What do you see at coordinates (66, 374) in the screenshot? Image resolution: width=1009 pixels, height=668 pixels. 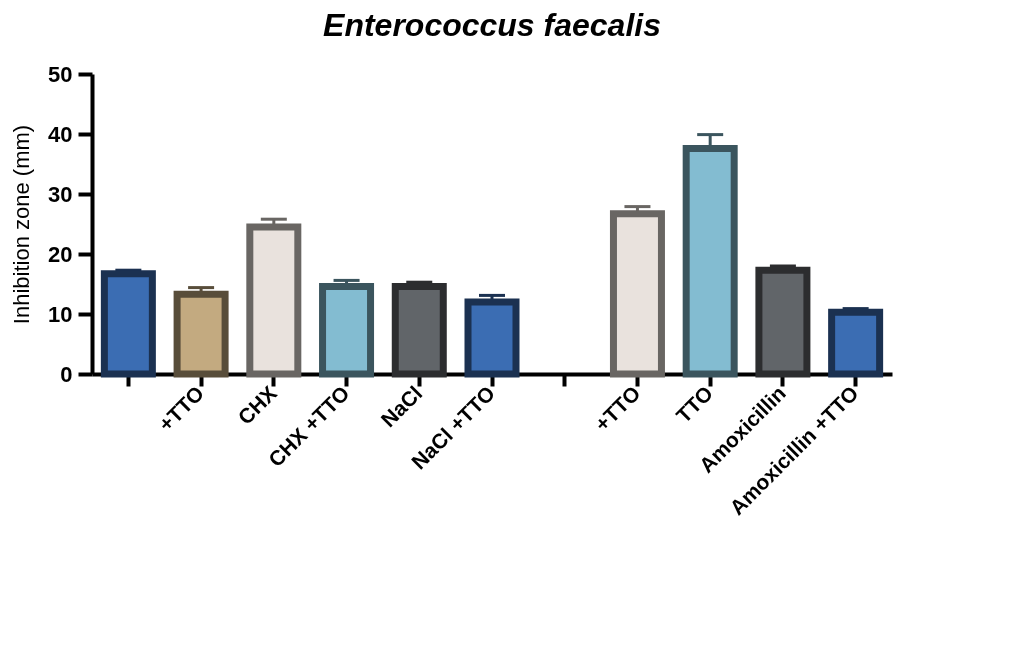 I see `y-tick-label: 0` at bounding box center [66, 374].